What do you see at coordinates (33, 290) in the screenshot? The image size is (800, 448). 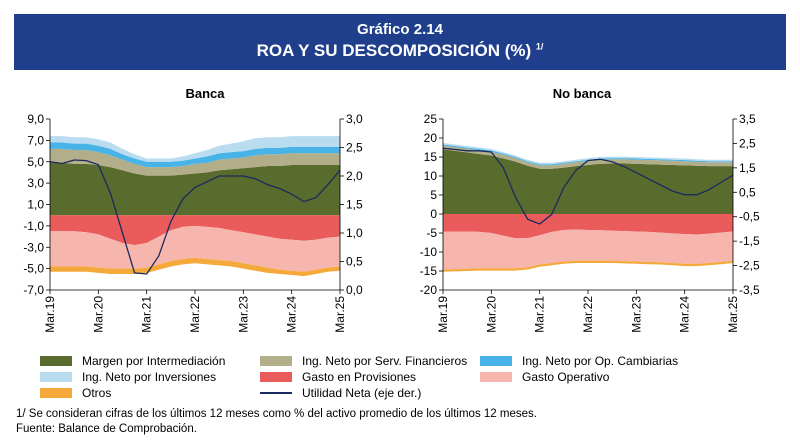 I see `left-tick-label: -7,0` at bounding box center [33, 290].